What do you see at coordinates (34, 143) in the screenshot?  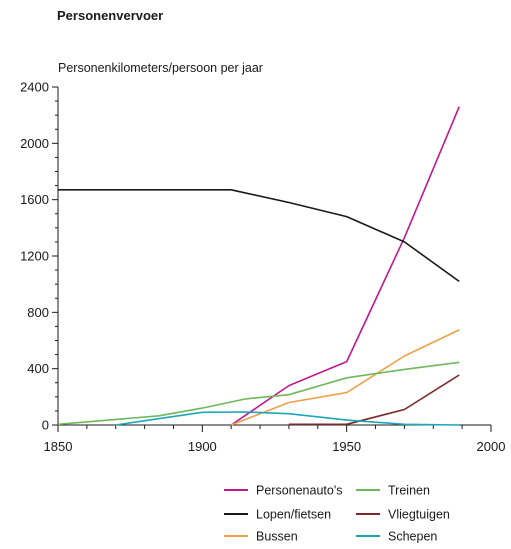 I see `y-tick-label: 2000` at bounding box center [34, 143].